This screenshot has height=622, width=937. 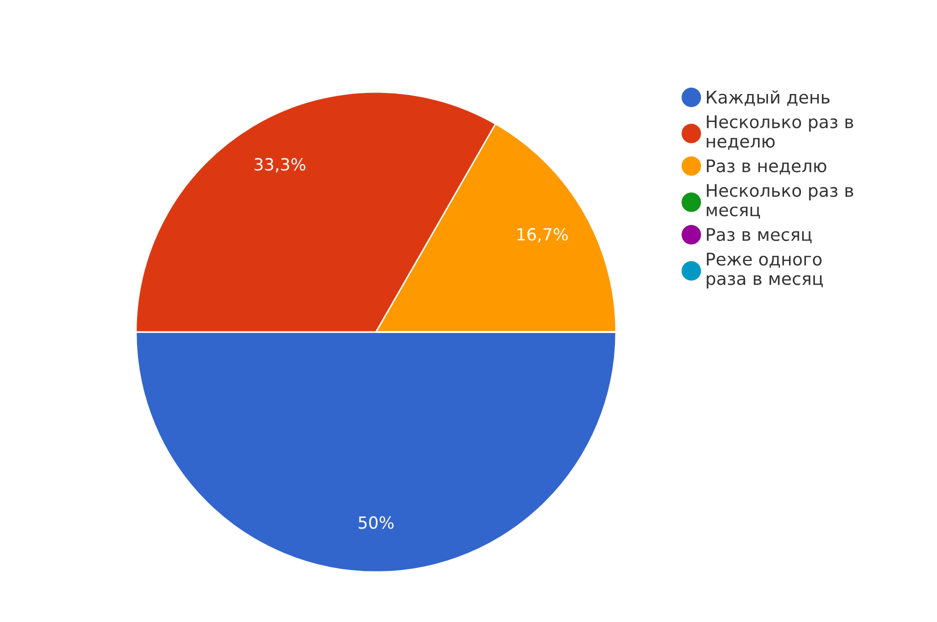 I want to click on legend-label: Несколько раз в месяц, so click(x=780, y=201).